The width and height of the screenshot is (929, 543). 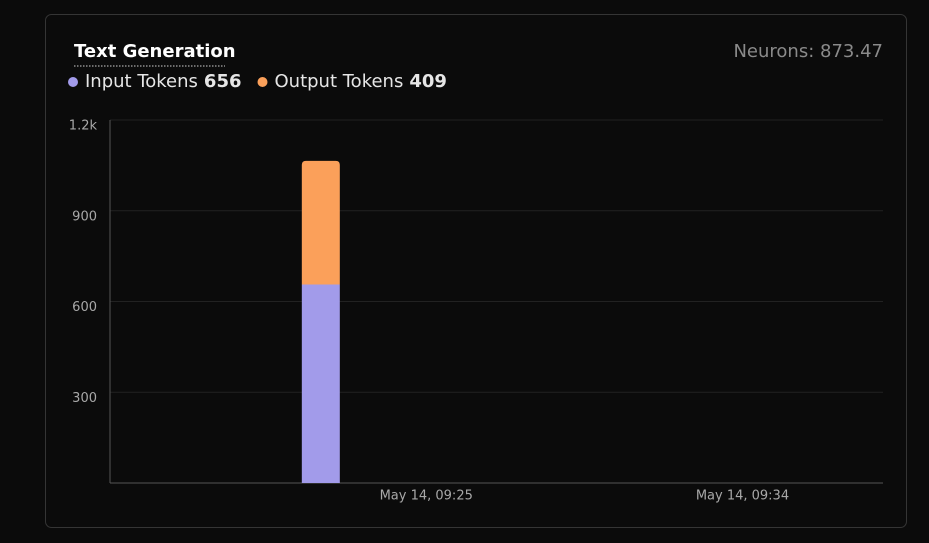 I want to click on legend-name: Input Tokens, so click(x=141, y=81).